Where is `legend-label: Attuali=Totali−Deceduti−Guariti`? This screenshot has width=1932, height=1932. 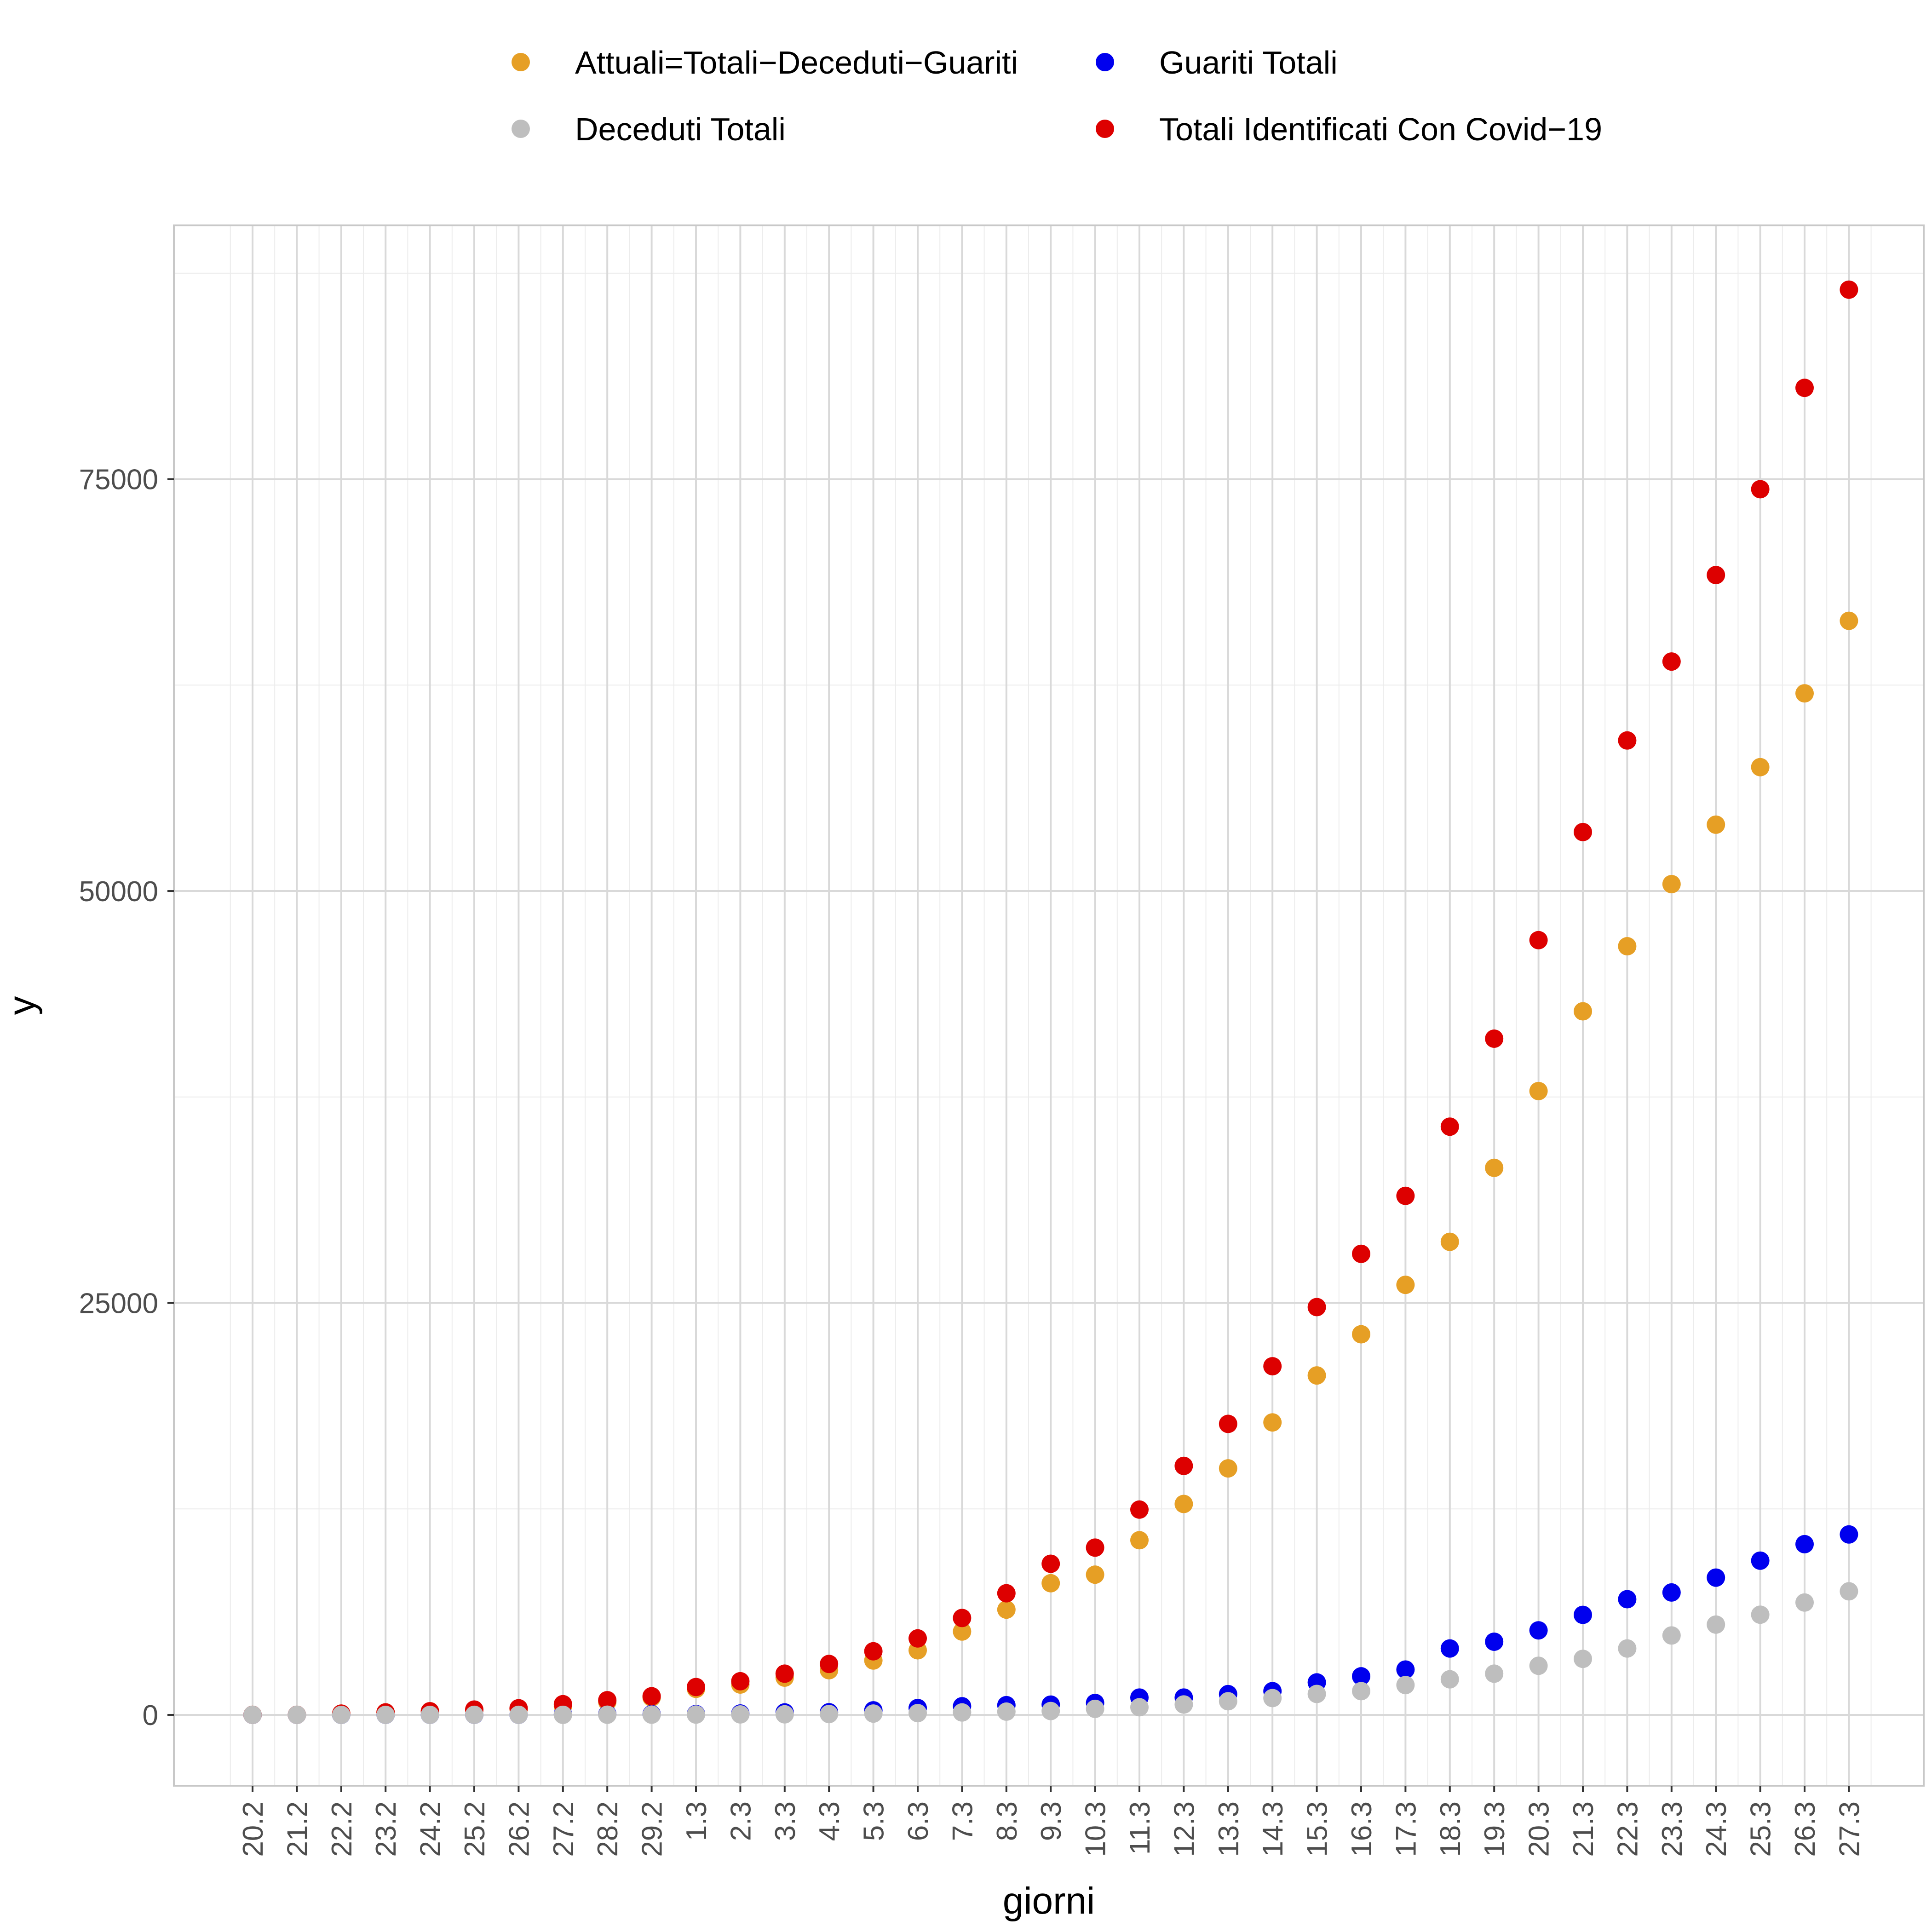
legend-label: Attuali=Totali−Deceduti−Guariti is located at coordinates (796, 62).